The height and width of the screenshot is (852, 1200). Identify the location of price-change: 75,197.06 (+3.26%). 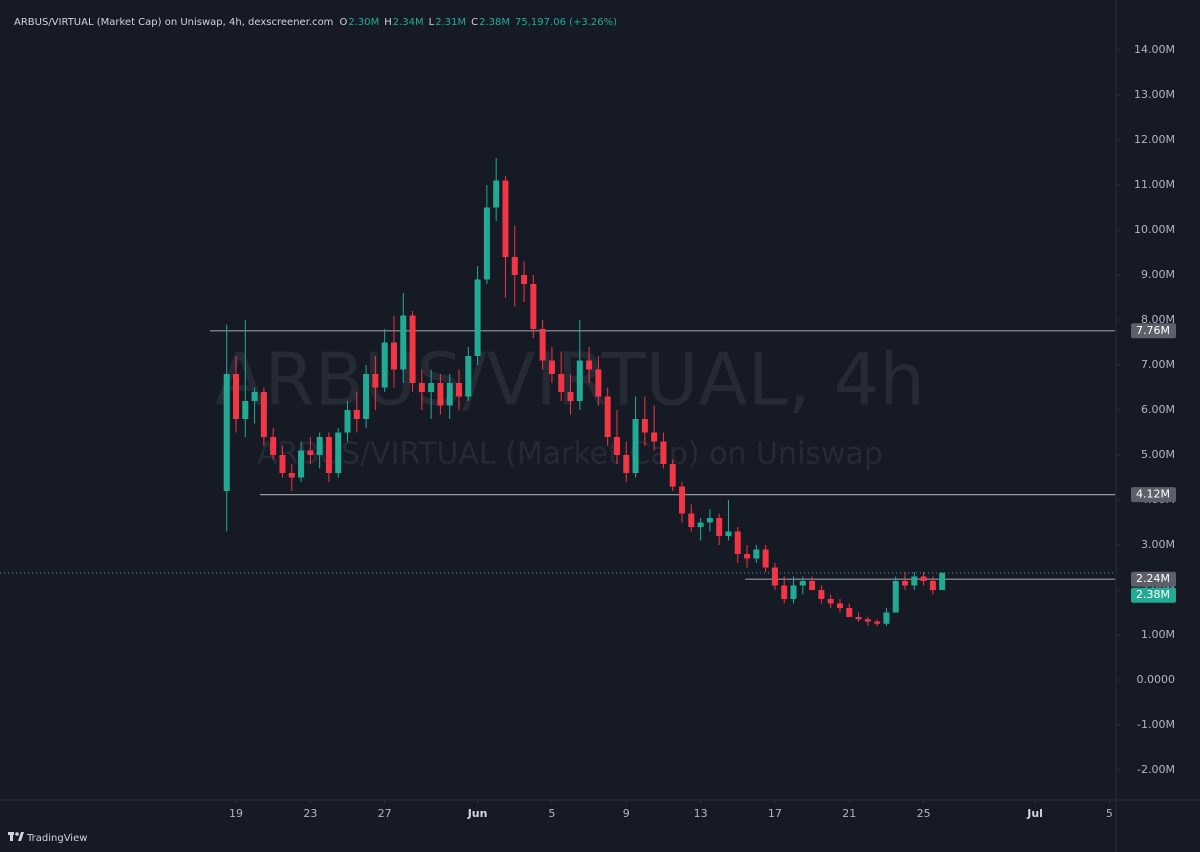
(566, 22).